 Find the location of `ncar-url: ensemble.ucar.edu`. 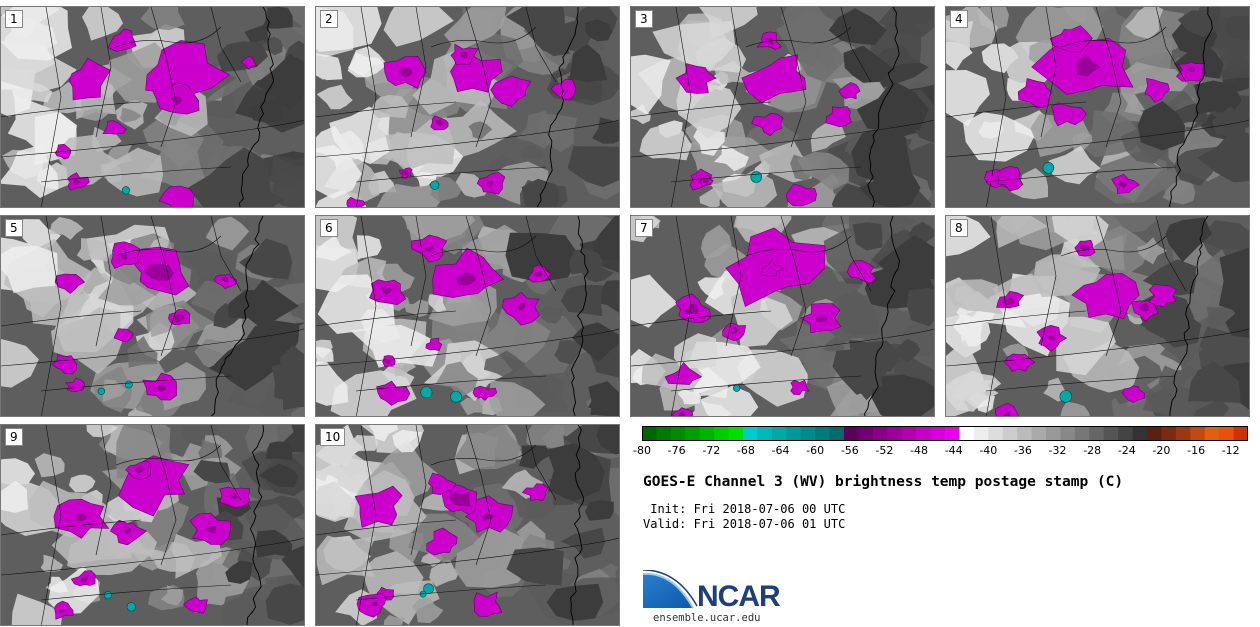

ncar-url: ensemble.ucar.edu is located at coordinates (707, 618).